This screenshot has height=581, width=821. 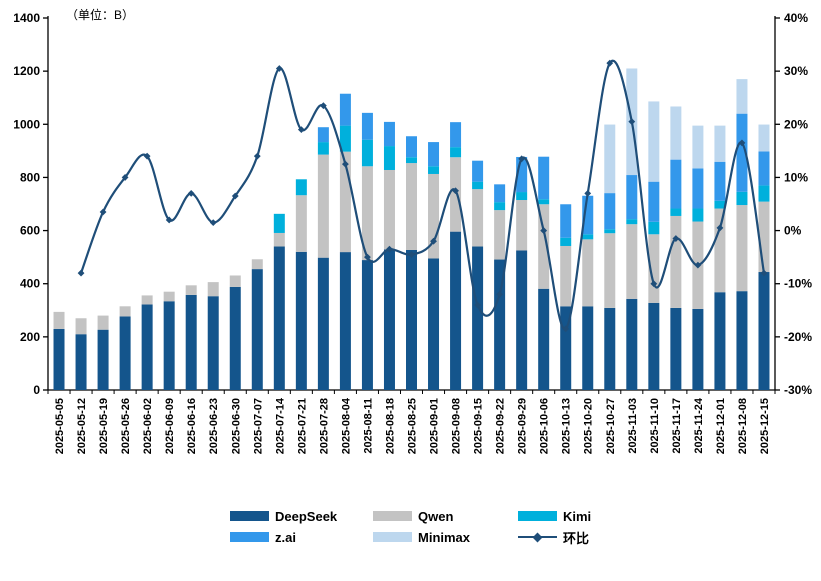 What do you see at coordinates (392, 516) in the screenshot?
I see `legend-swatch-qwen` at bounding box center [392, 516].